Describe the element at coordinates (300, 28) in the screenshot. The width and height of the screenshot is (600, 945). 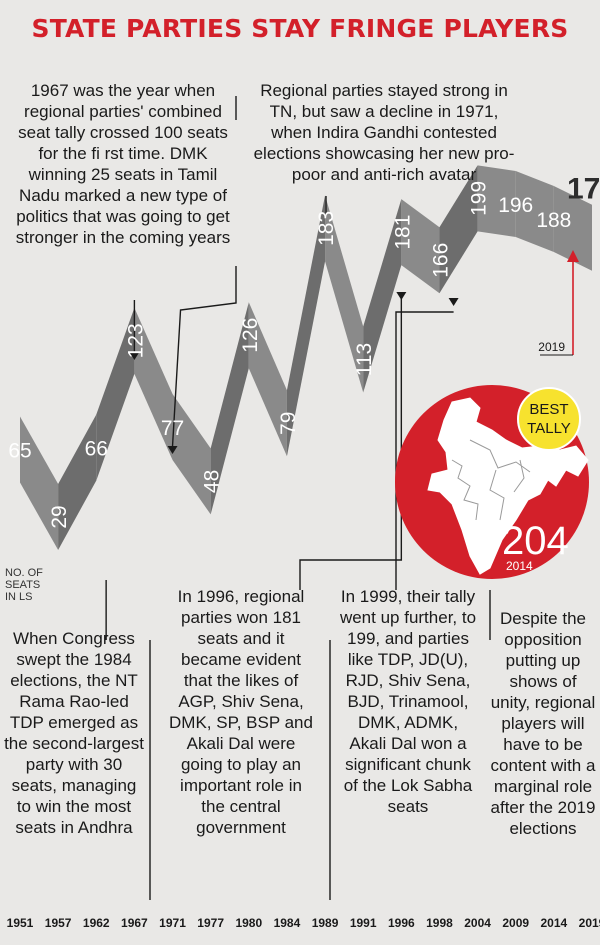
I see `chart-title: STATE PARTIES STAY FRINGE PLAYERS` at that location.